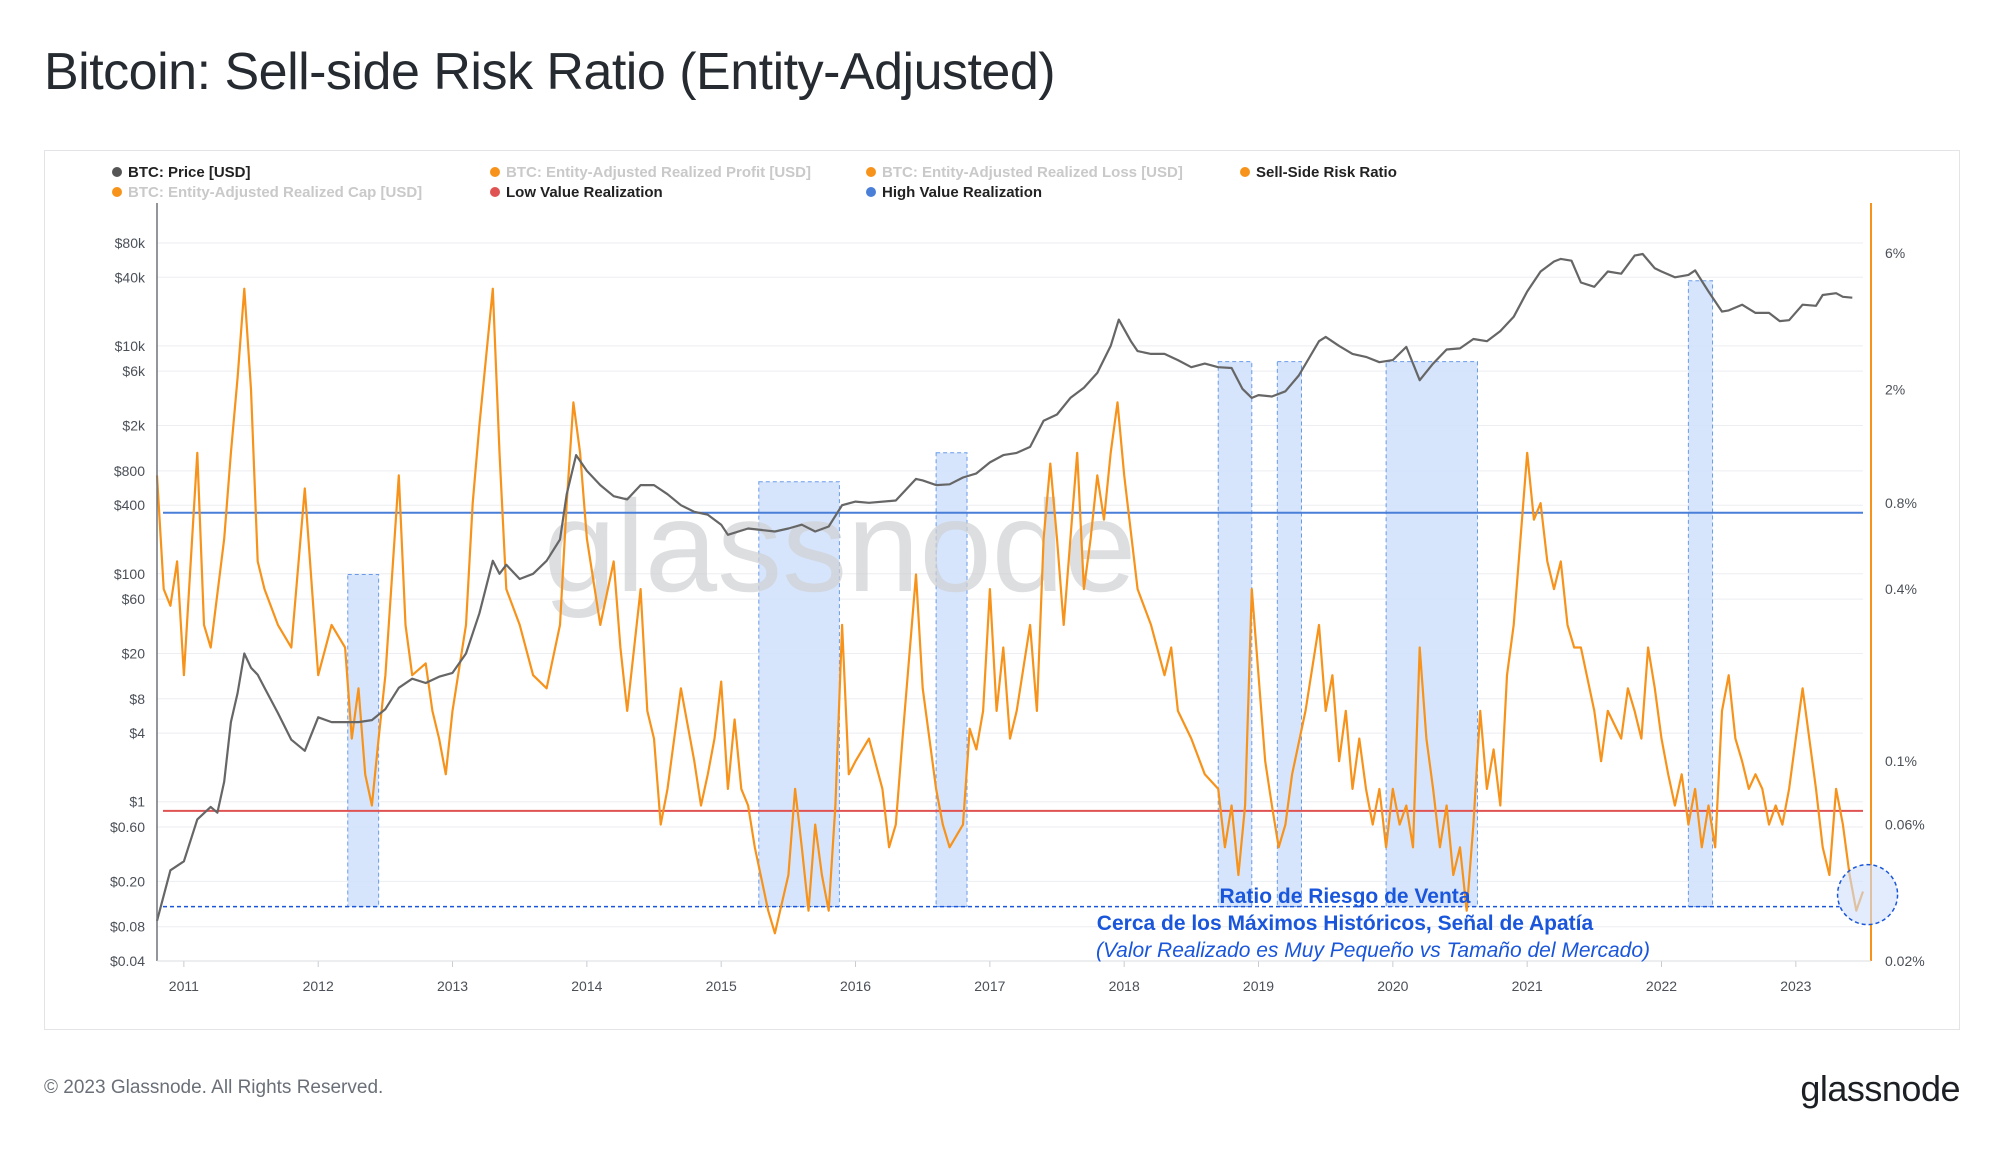  Describe the element at coordinates (275, 192) in the screenshot. I see `legend-label: BTC: Entity-Adjusted Realized Cap [USD]` at that location.